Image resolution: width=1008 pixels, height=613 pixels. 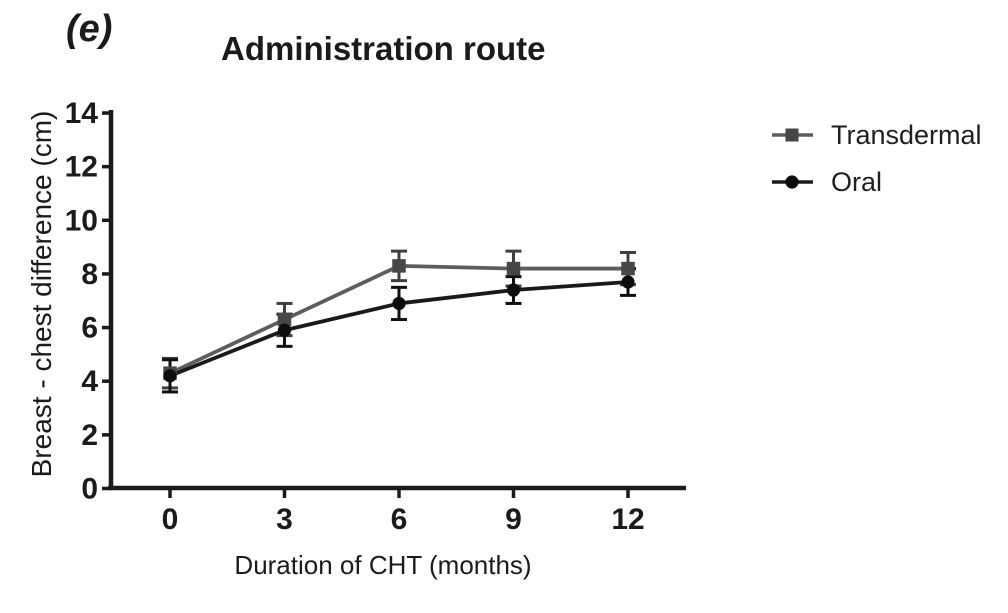 I want to click on x-tick-label: 12, so click(x=627, y=519).